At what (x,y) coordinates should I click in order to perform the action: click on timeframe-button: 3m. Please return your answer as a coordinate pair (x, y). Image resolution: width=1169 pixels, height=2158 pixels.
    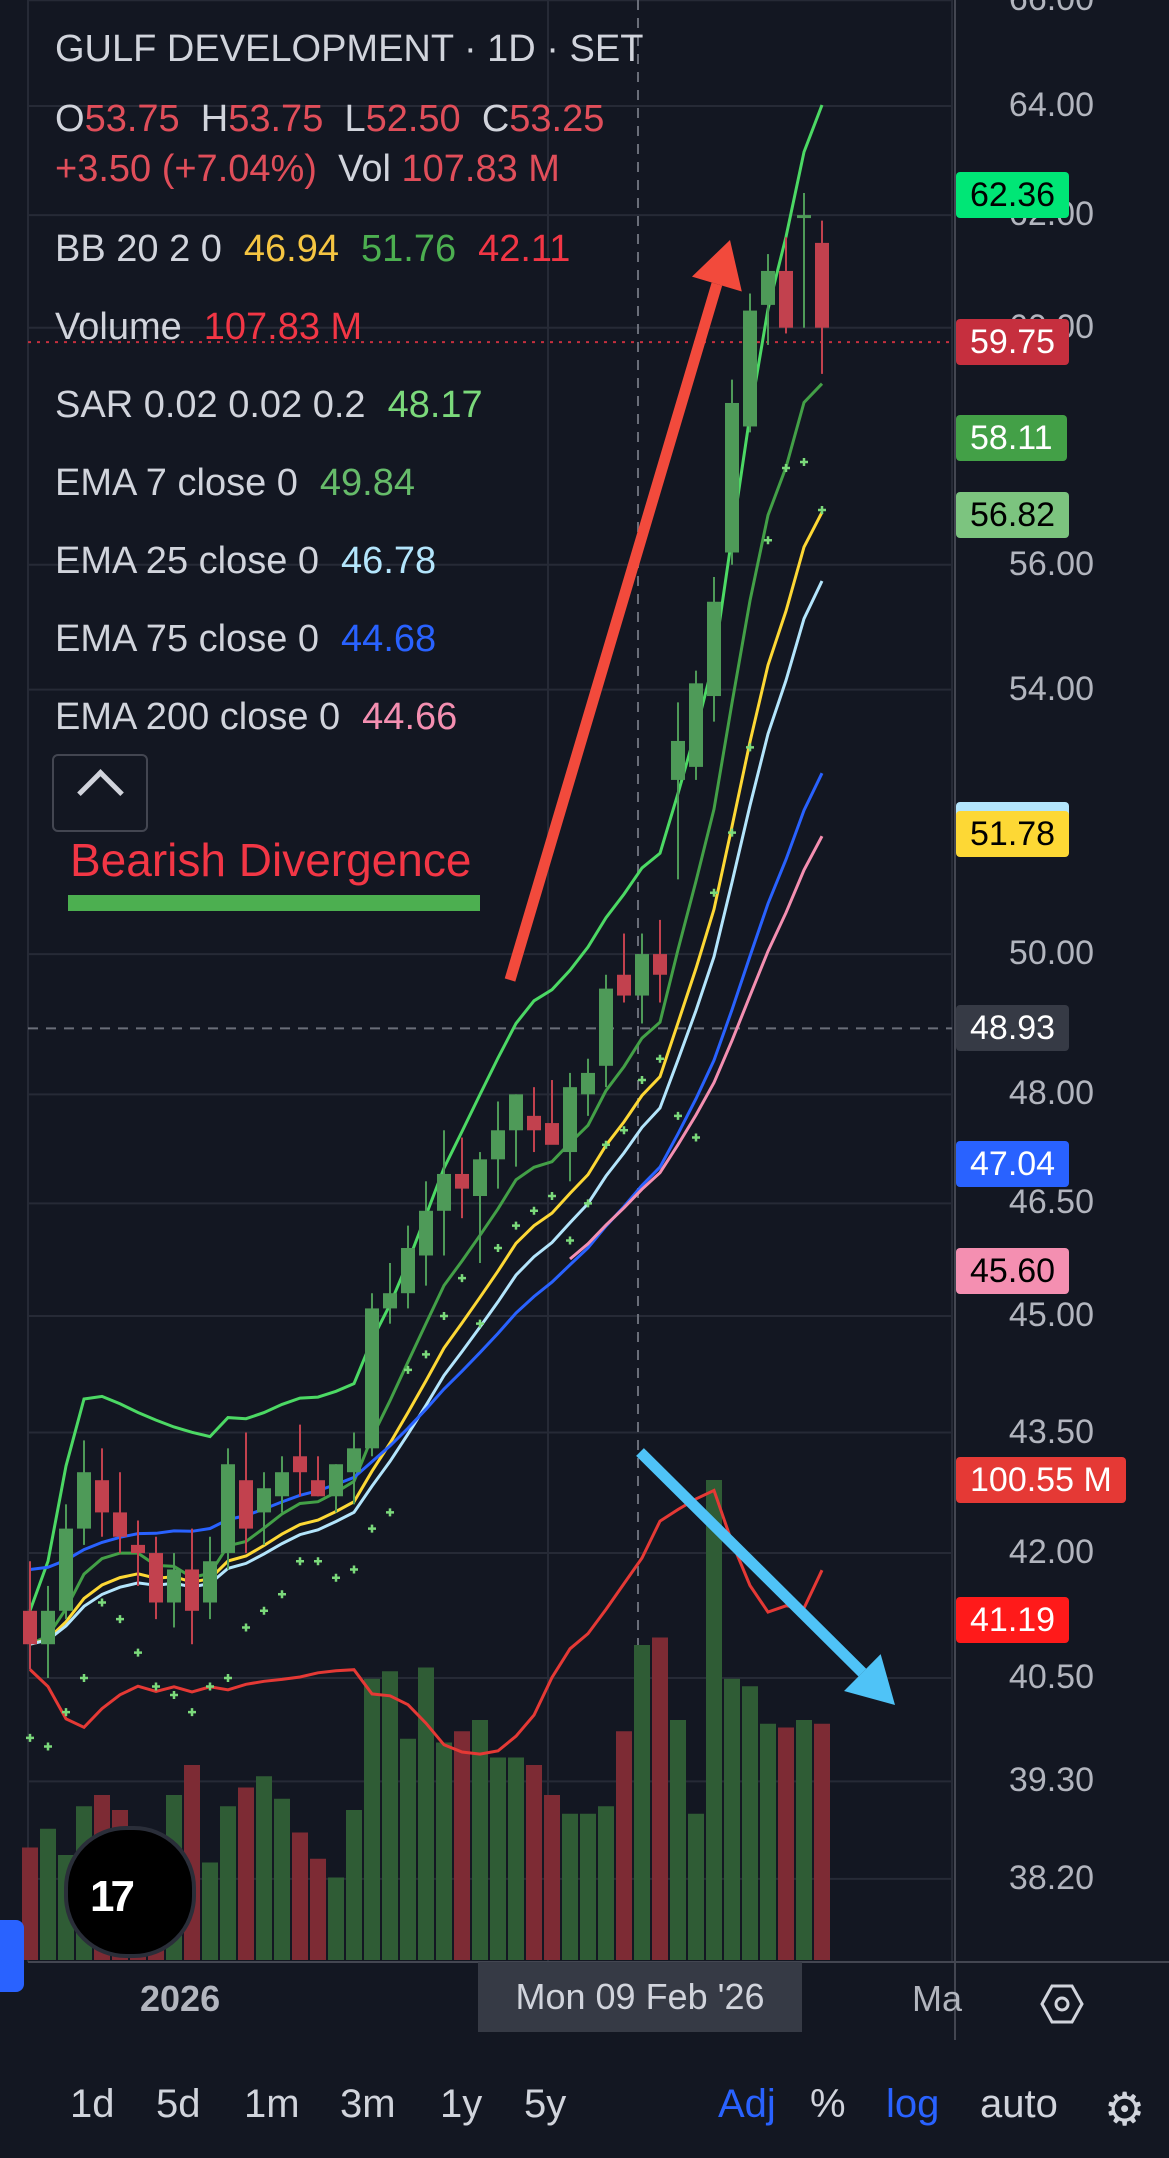
    Looking at the image, I should click on (368, 2104).